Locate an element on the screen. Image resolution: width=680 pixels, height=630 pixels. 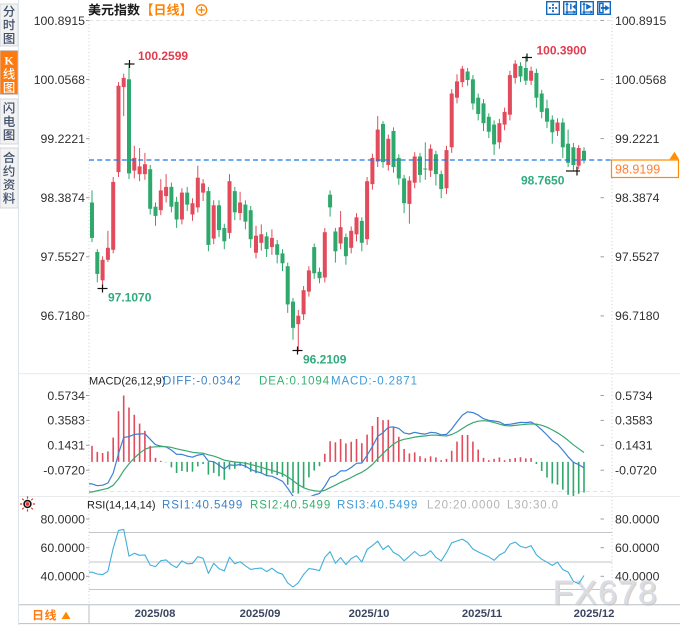
svg-text: 2025/08 is located at coordinates (155, 614).